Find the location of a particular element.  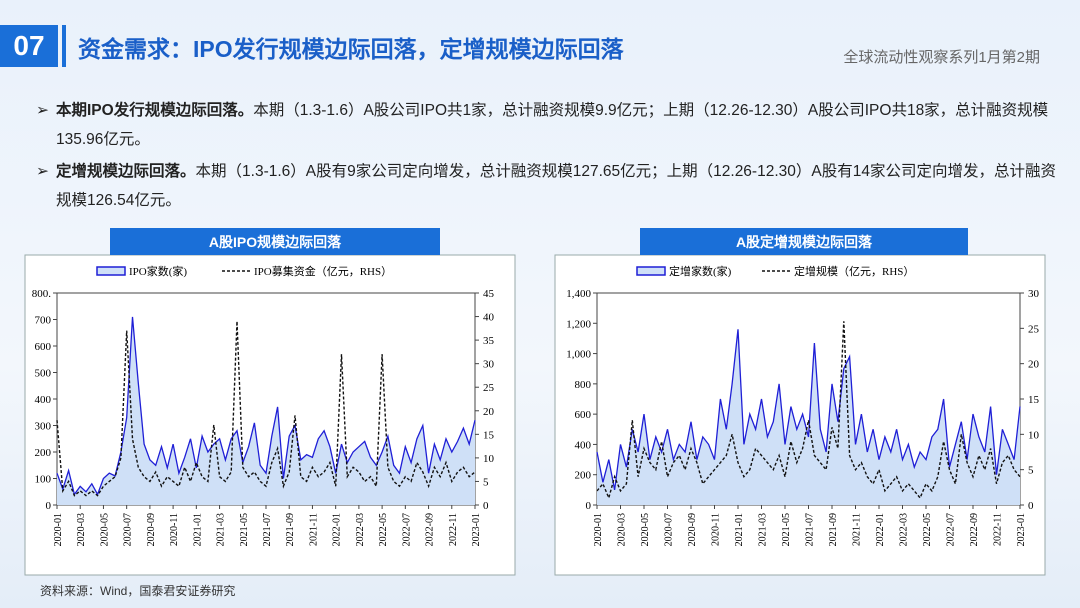

accent-bar is located at coordinates (64, 46).